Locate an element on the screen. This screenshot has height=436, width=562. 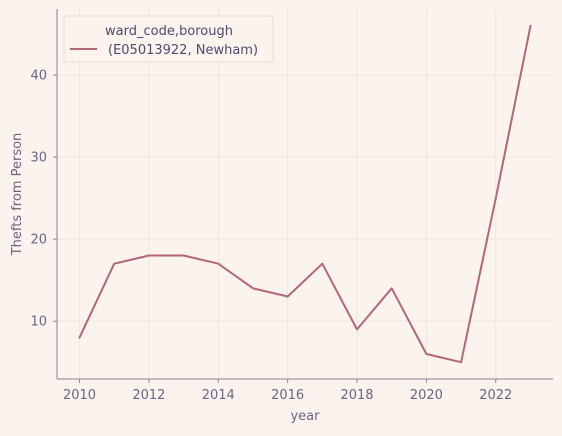
y-tick-label: 10 is located at coordinates (38, 322).